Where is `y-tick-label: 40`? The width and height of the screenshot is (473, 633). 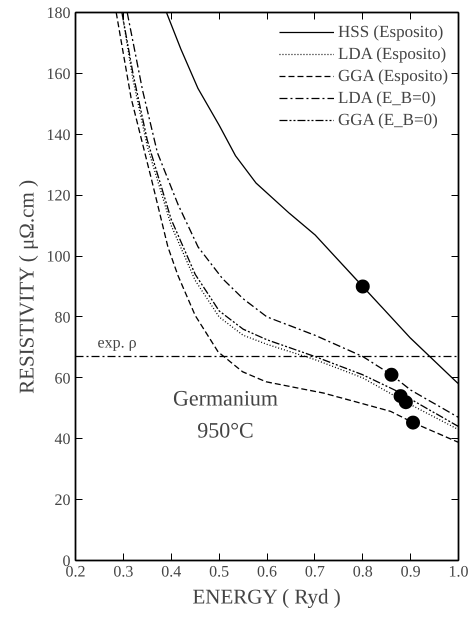 y-tick-label: 40 is located at coordinates (62, 439).